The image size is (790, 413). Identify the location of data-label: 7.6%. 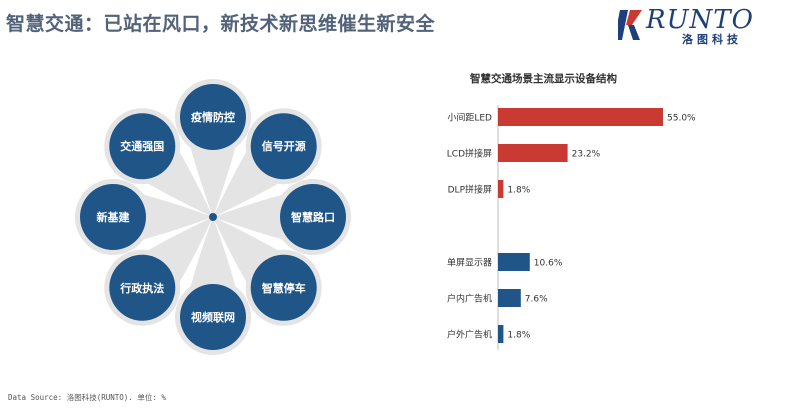
(536, 300).